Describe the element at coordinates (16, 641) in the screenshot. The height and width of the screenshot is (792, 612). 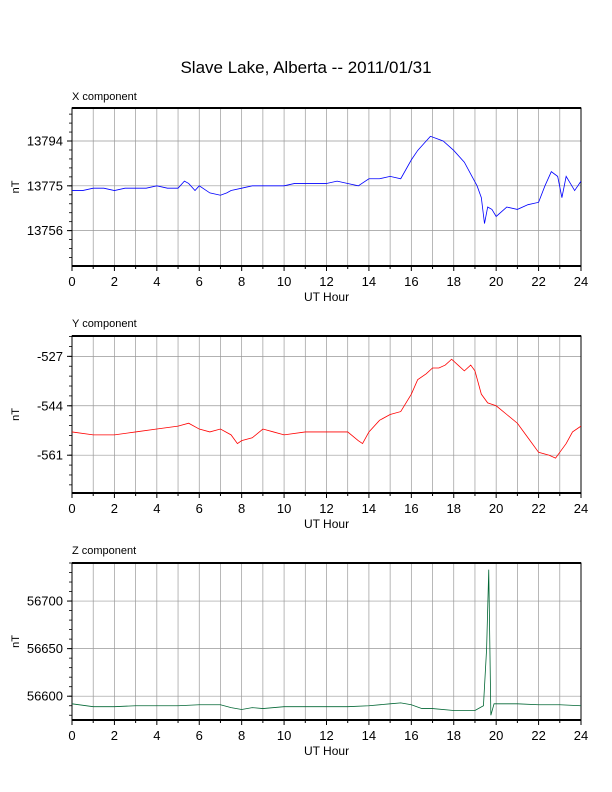
I see `z-y-axis-label: nT` at that location.